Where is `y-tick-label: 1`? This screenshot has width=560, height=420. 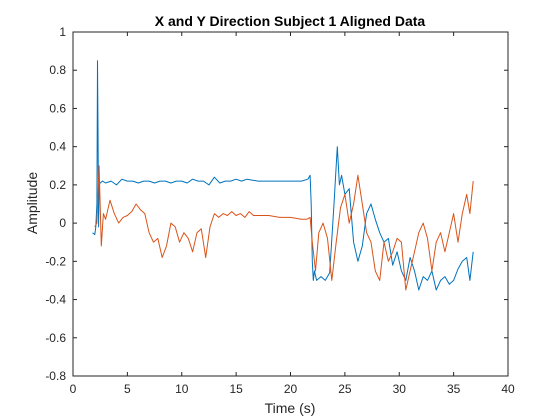
y-tick-label: 1 is located at coordinates (62, 32).